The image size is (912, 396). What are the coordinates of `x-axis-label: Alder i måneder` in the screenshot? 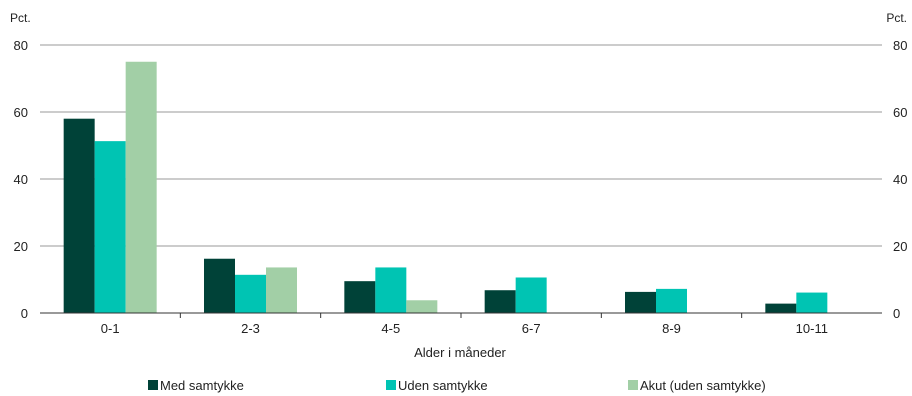 It's located at (460, 352).